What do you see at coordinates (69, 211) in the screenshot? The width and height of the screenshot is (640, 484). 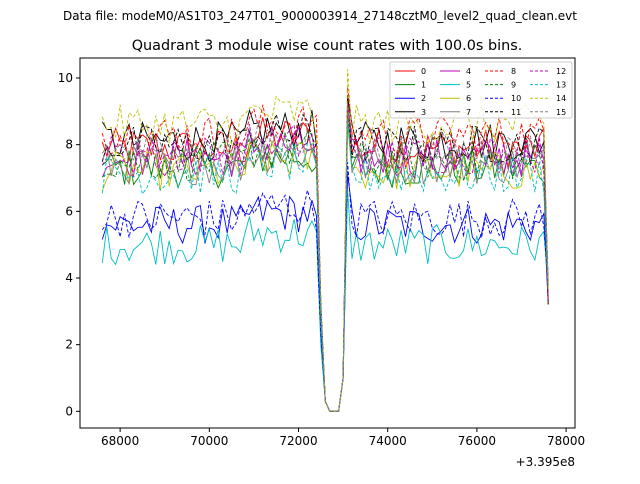 I see `y-tick-label: 6` at bounding box center [69, 211].